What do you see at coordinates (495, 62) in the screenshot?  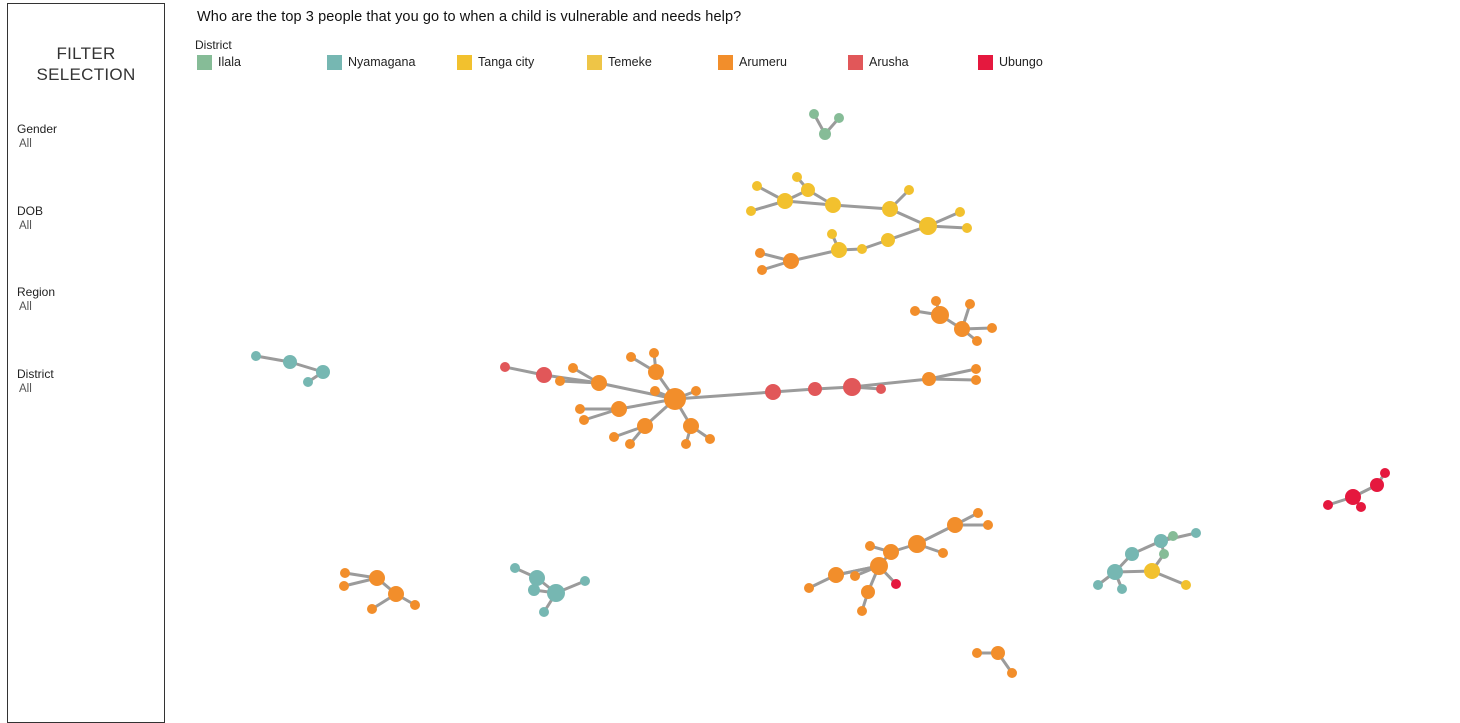 I see `legend-item-tanga-city: Tanga city` at bounding box center [495, 62].